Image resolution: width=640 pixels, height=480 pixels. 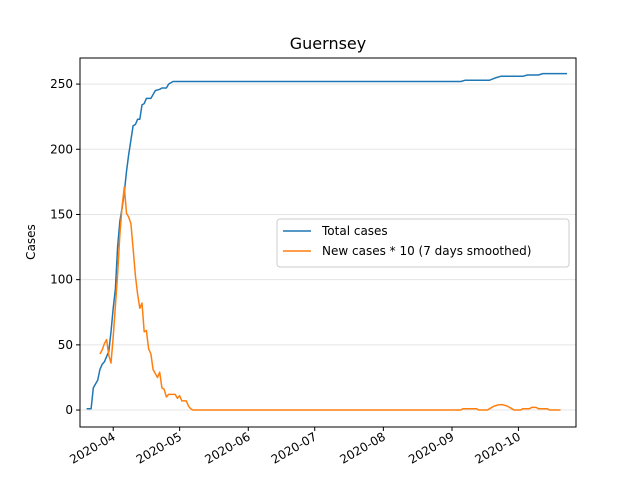 I want to click on y-axis-ticks: 0 50 100 150 200 250, so click(x=65, y=247).